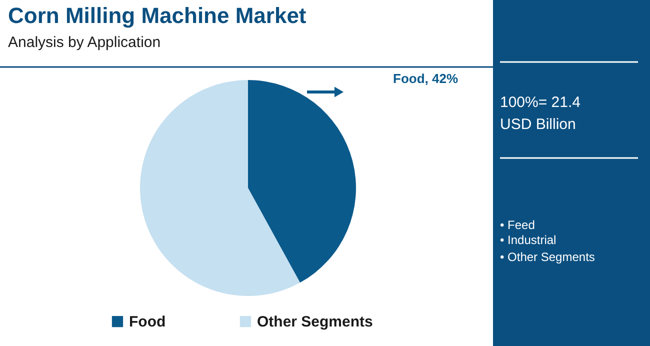 This screenshot has height=346, width=650. I want to click on data-label: Food, 42%, so click(425, 78).